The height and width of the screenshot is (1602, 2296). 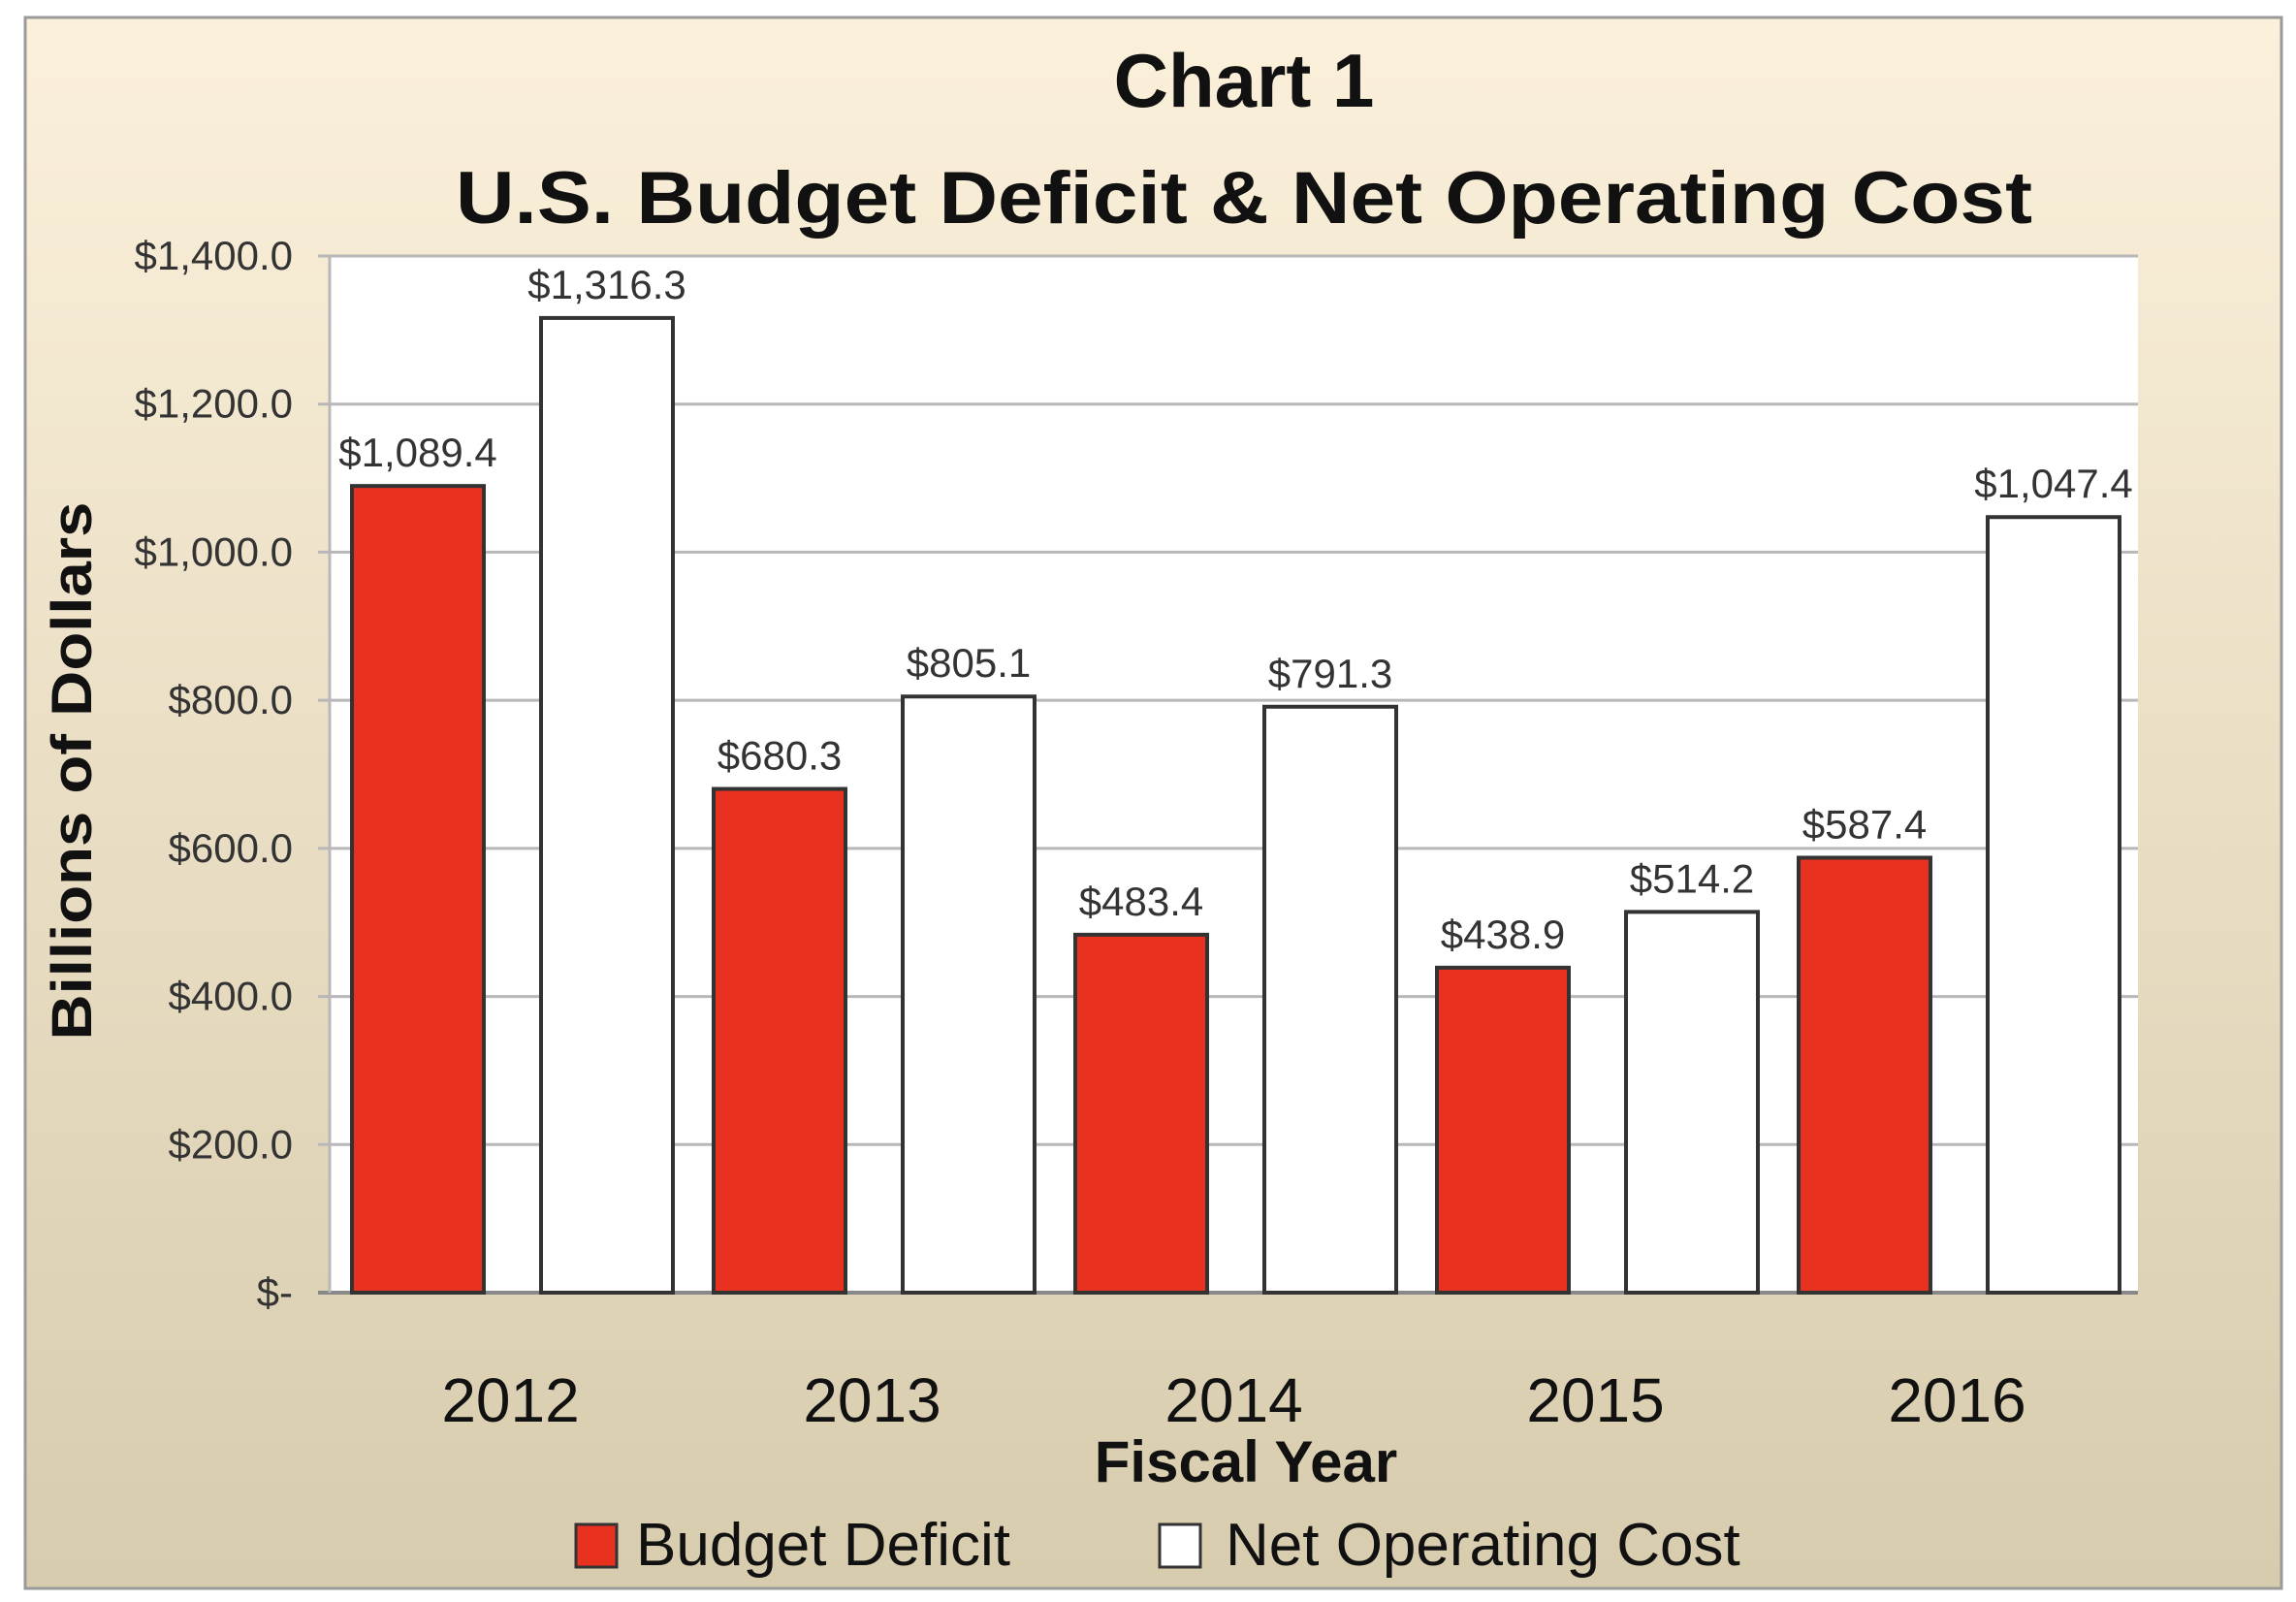 I want to click on x-tick-label: 2013, so click(x=872, y=1400).